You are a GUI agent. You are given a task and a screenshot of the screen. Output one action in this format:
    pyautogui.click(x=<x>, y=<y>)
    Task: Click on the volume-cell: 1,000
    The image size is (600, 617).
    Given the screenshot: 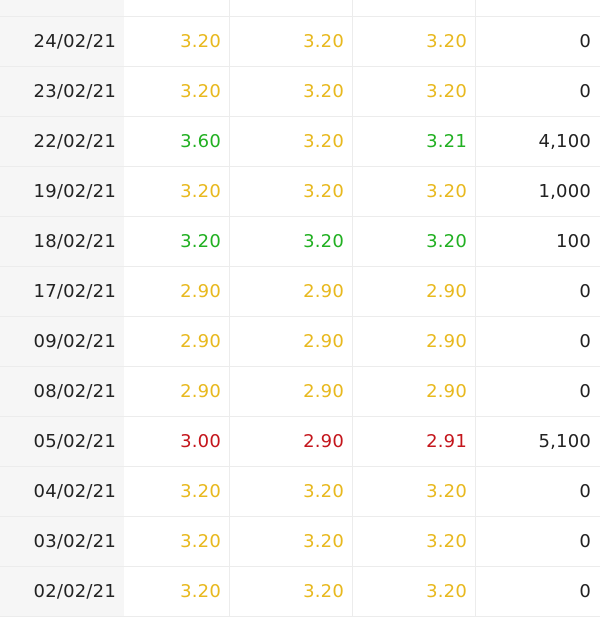 What is the action you would take?
    pyautogui.click(x=564, y=191)
    